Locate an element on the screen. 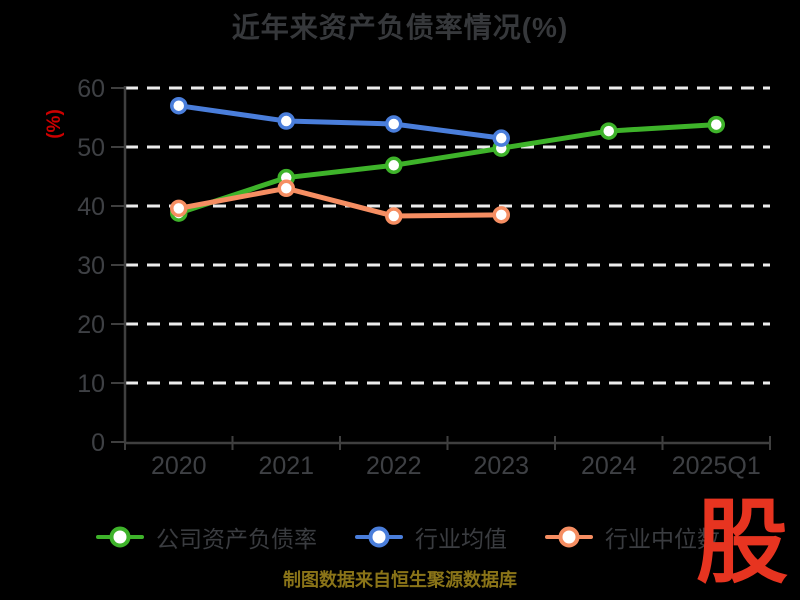 The height and width of the screenshot is (600, 800). legend-label: 行业中位数 is located at coordinates (662, 539).